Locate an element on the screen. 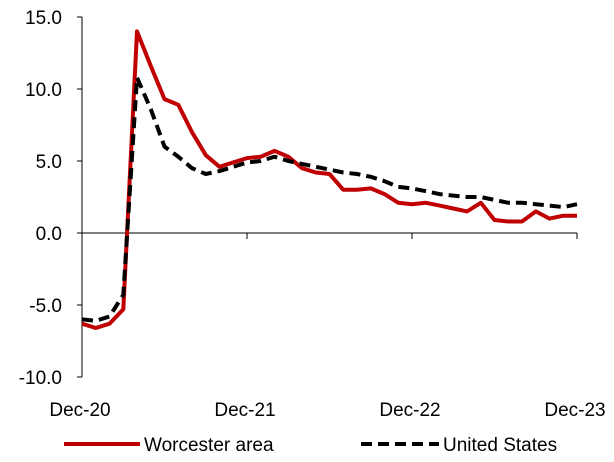  legend-label-united-states: United States is located at coordinates (500, 445).